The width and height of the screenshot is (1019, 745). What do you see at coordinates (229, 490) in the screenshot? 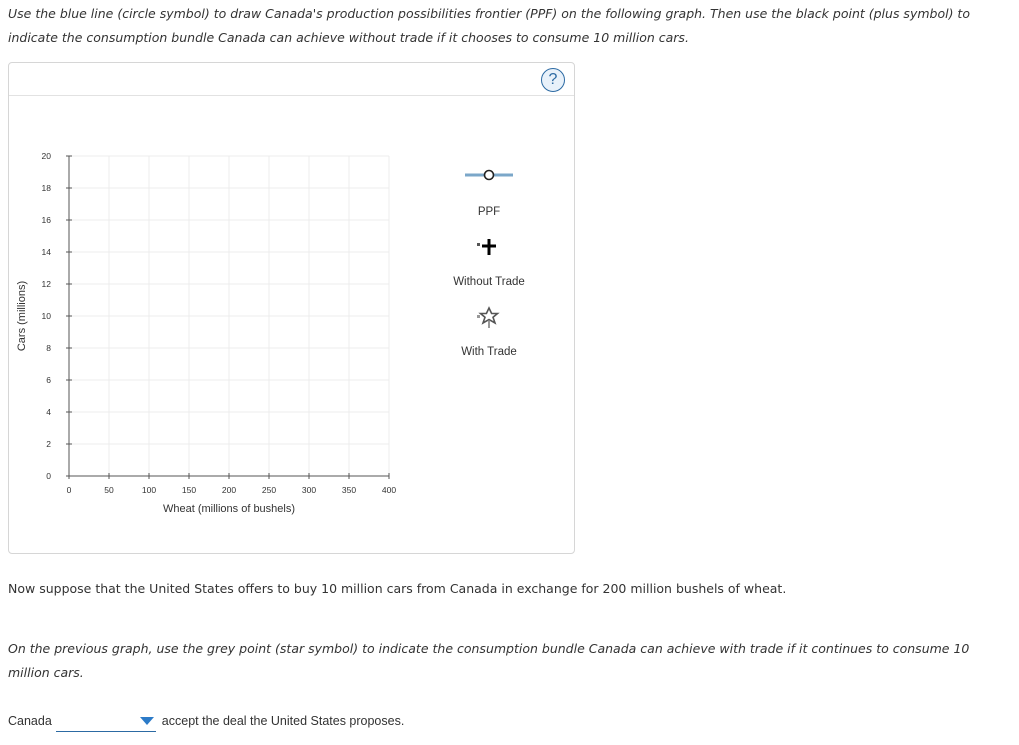
I see `x-tick-label: 200` at bounding box center [229, 490].